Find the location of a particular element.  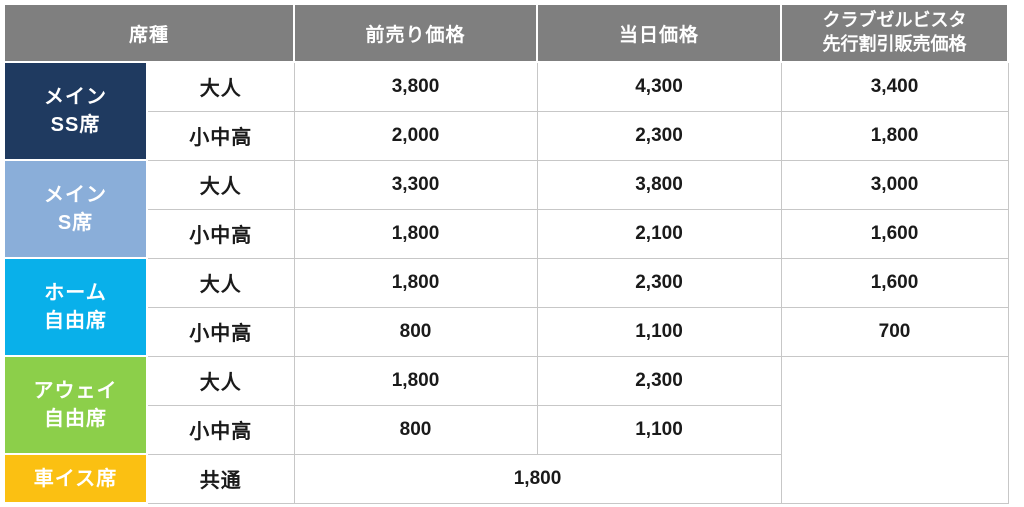

price-cell-club: 700 is located at coordinates (894, 331).